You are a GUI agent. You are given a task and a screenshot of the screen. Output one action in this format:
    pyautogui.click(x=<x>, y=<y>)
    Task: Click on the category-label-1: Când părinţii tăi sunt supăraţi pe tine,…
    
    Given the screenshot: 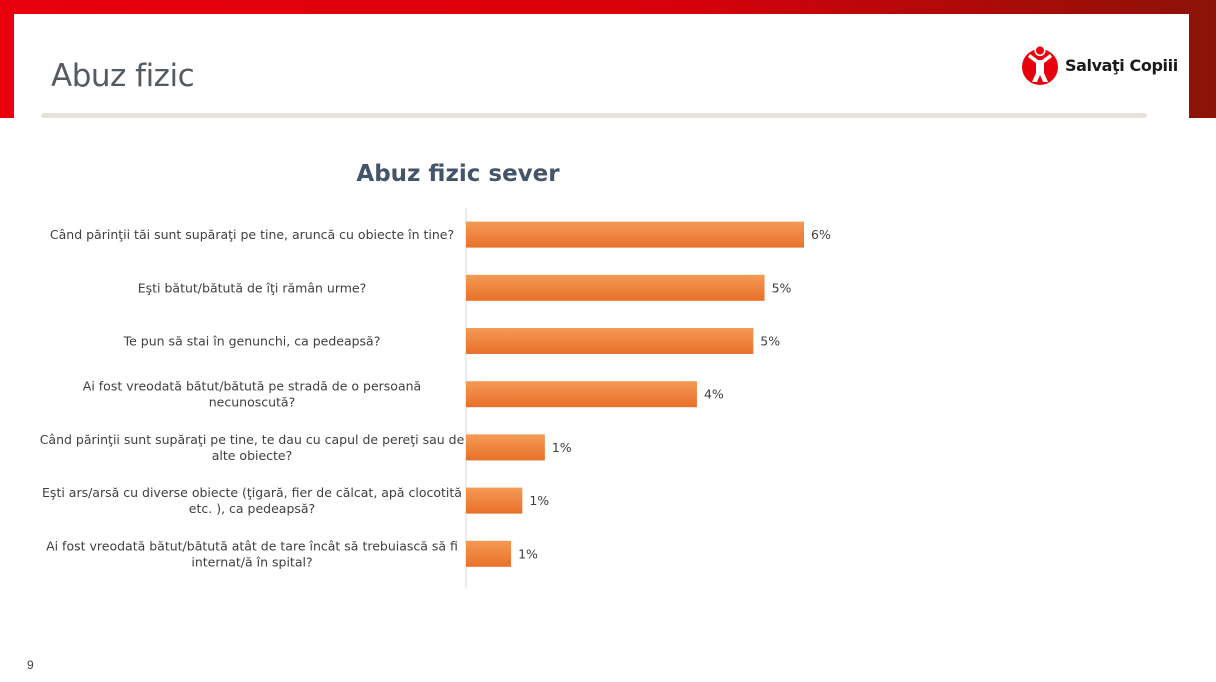 What is the action you would take?
    pyautogui.click(x=252, y=234)
    